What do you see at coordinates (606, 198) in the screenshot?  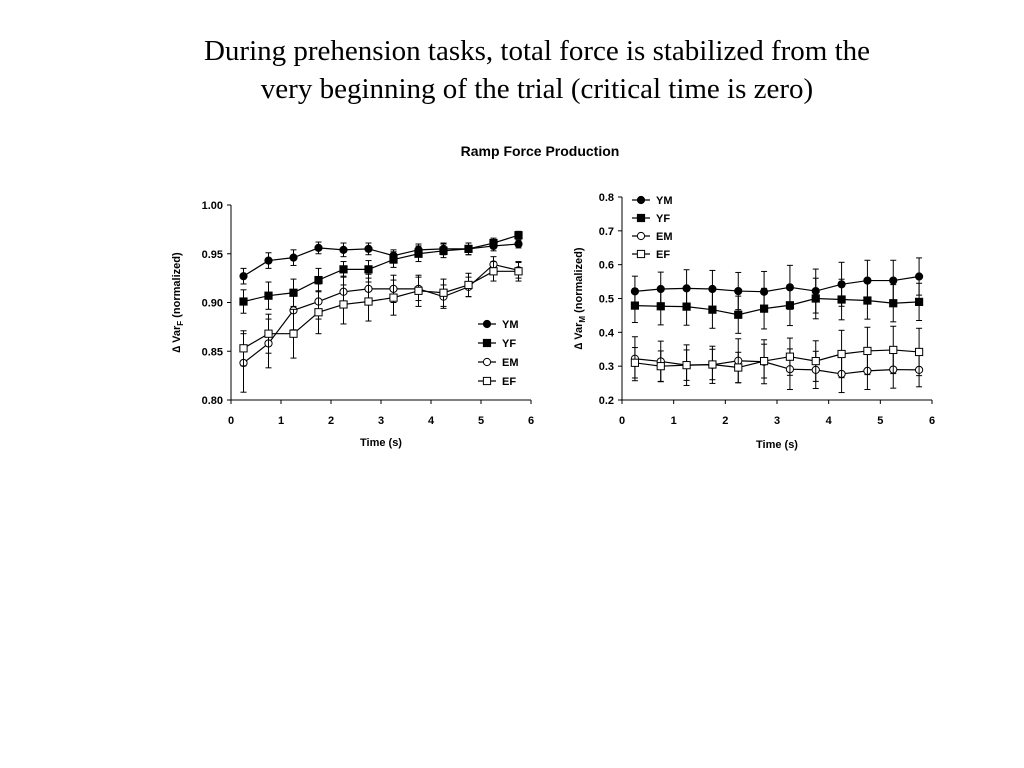 I see `y-tick-label: 0.8` at bounding box center [606, 198].